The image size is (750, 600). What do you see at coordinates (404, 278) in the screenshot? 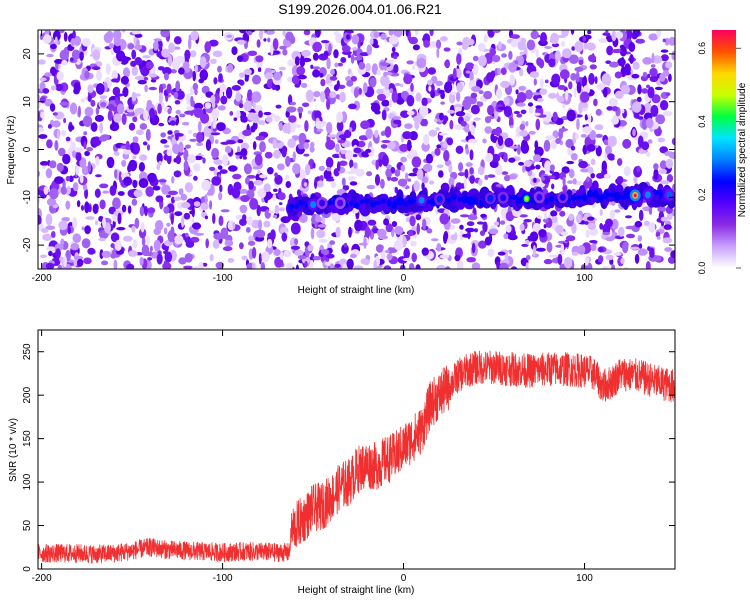
I see `x-tick-label: 0` at bounding box center [404, 278].